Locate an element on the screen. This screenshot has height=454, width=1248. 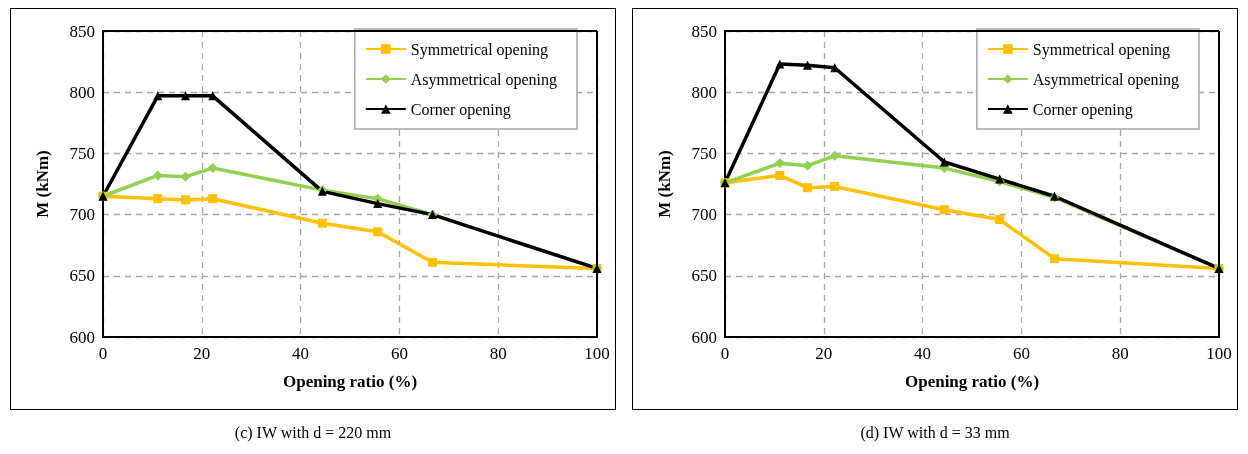
text: (c) IW with d = 220 mm is located at coordinates (313, 433).